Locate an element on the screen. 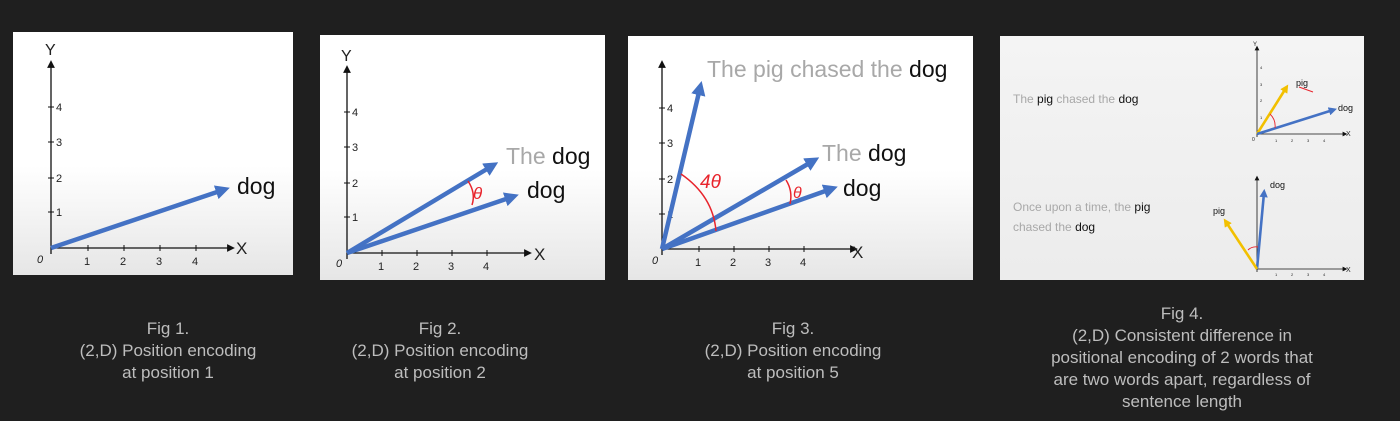  pig-sentence-label: The pig chased the dog is located at coordinates (827, 69).